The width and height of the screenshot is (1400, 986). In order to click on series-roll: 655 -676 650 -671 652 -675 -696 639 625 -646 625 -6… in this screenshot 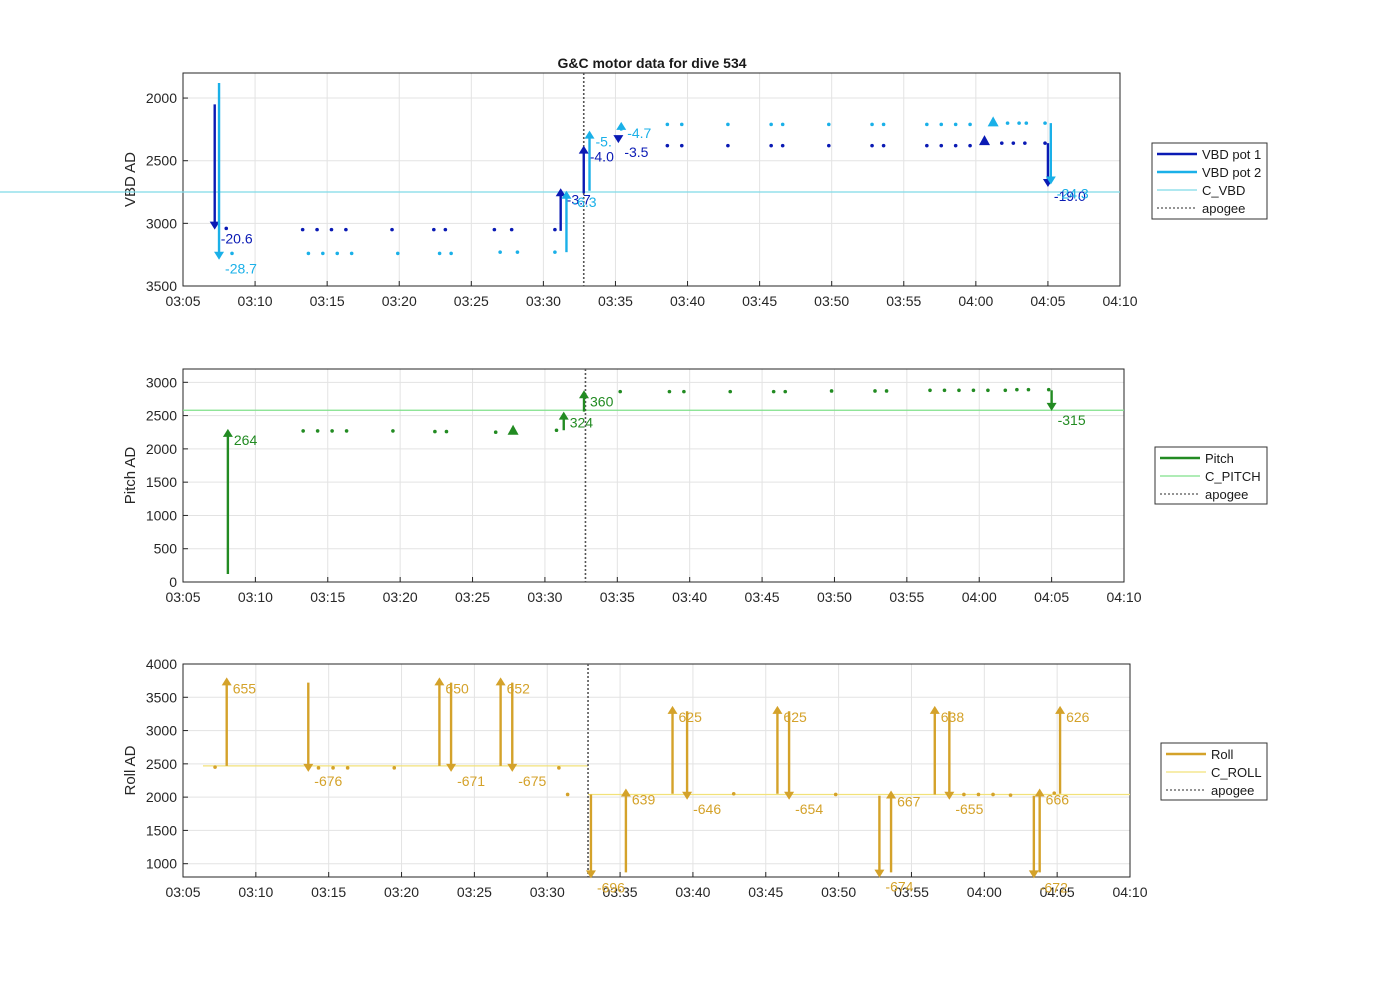, I will do `click(651, 786)`.